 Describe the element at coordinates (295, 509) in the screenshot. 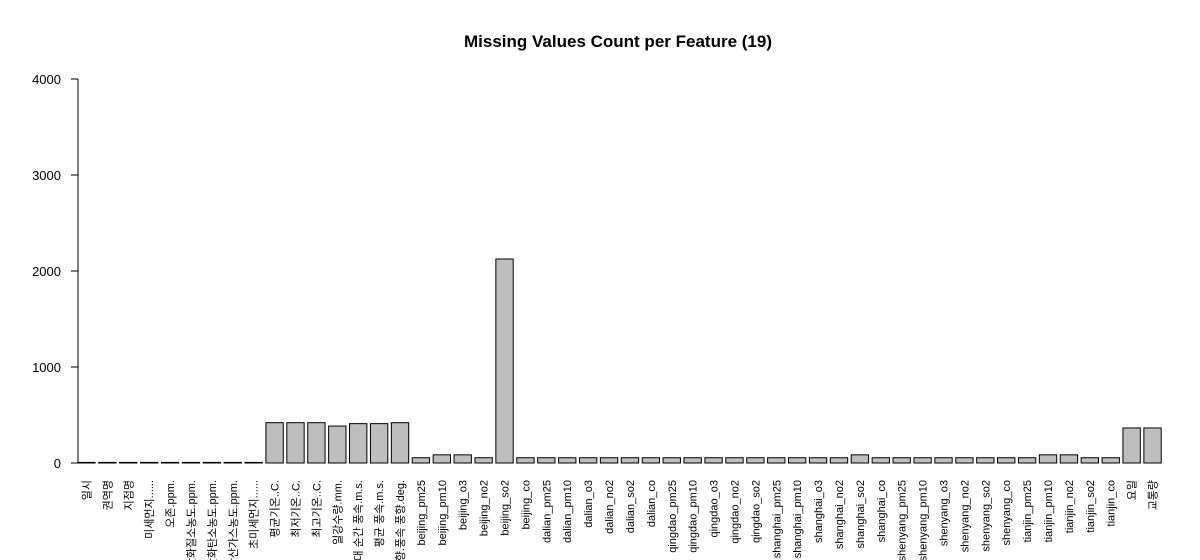

I see `x-tick-label: 최저기온..C.` at that location.